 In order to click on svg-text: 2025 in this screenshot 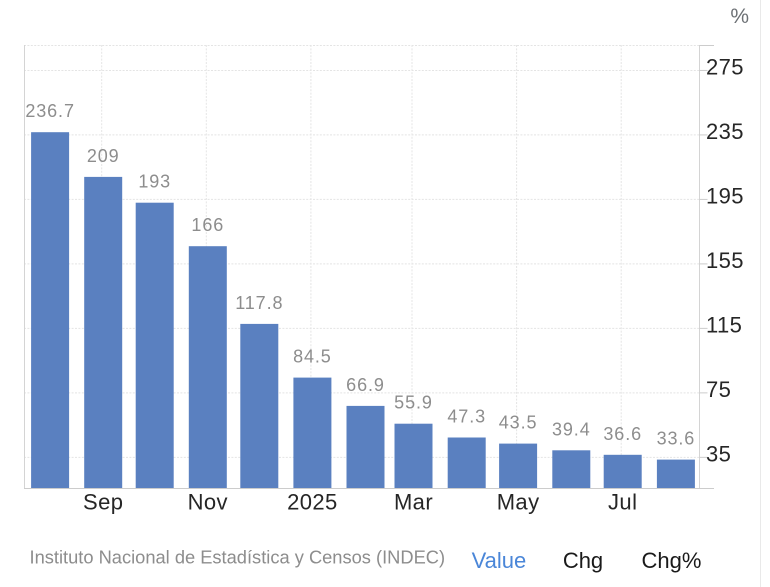, I will do `click(312, 502)`.